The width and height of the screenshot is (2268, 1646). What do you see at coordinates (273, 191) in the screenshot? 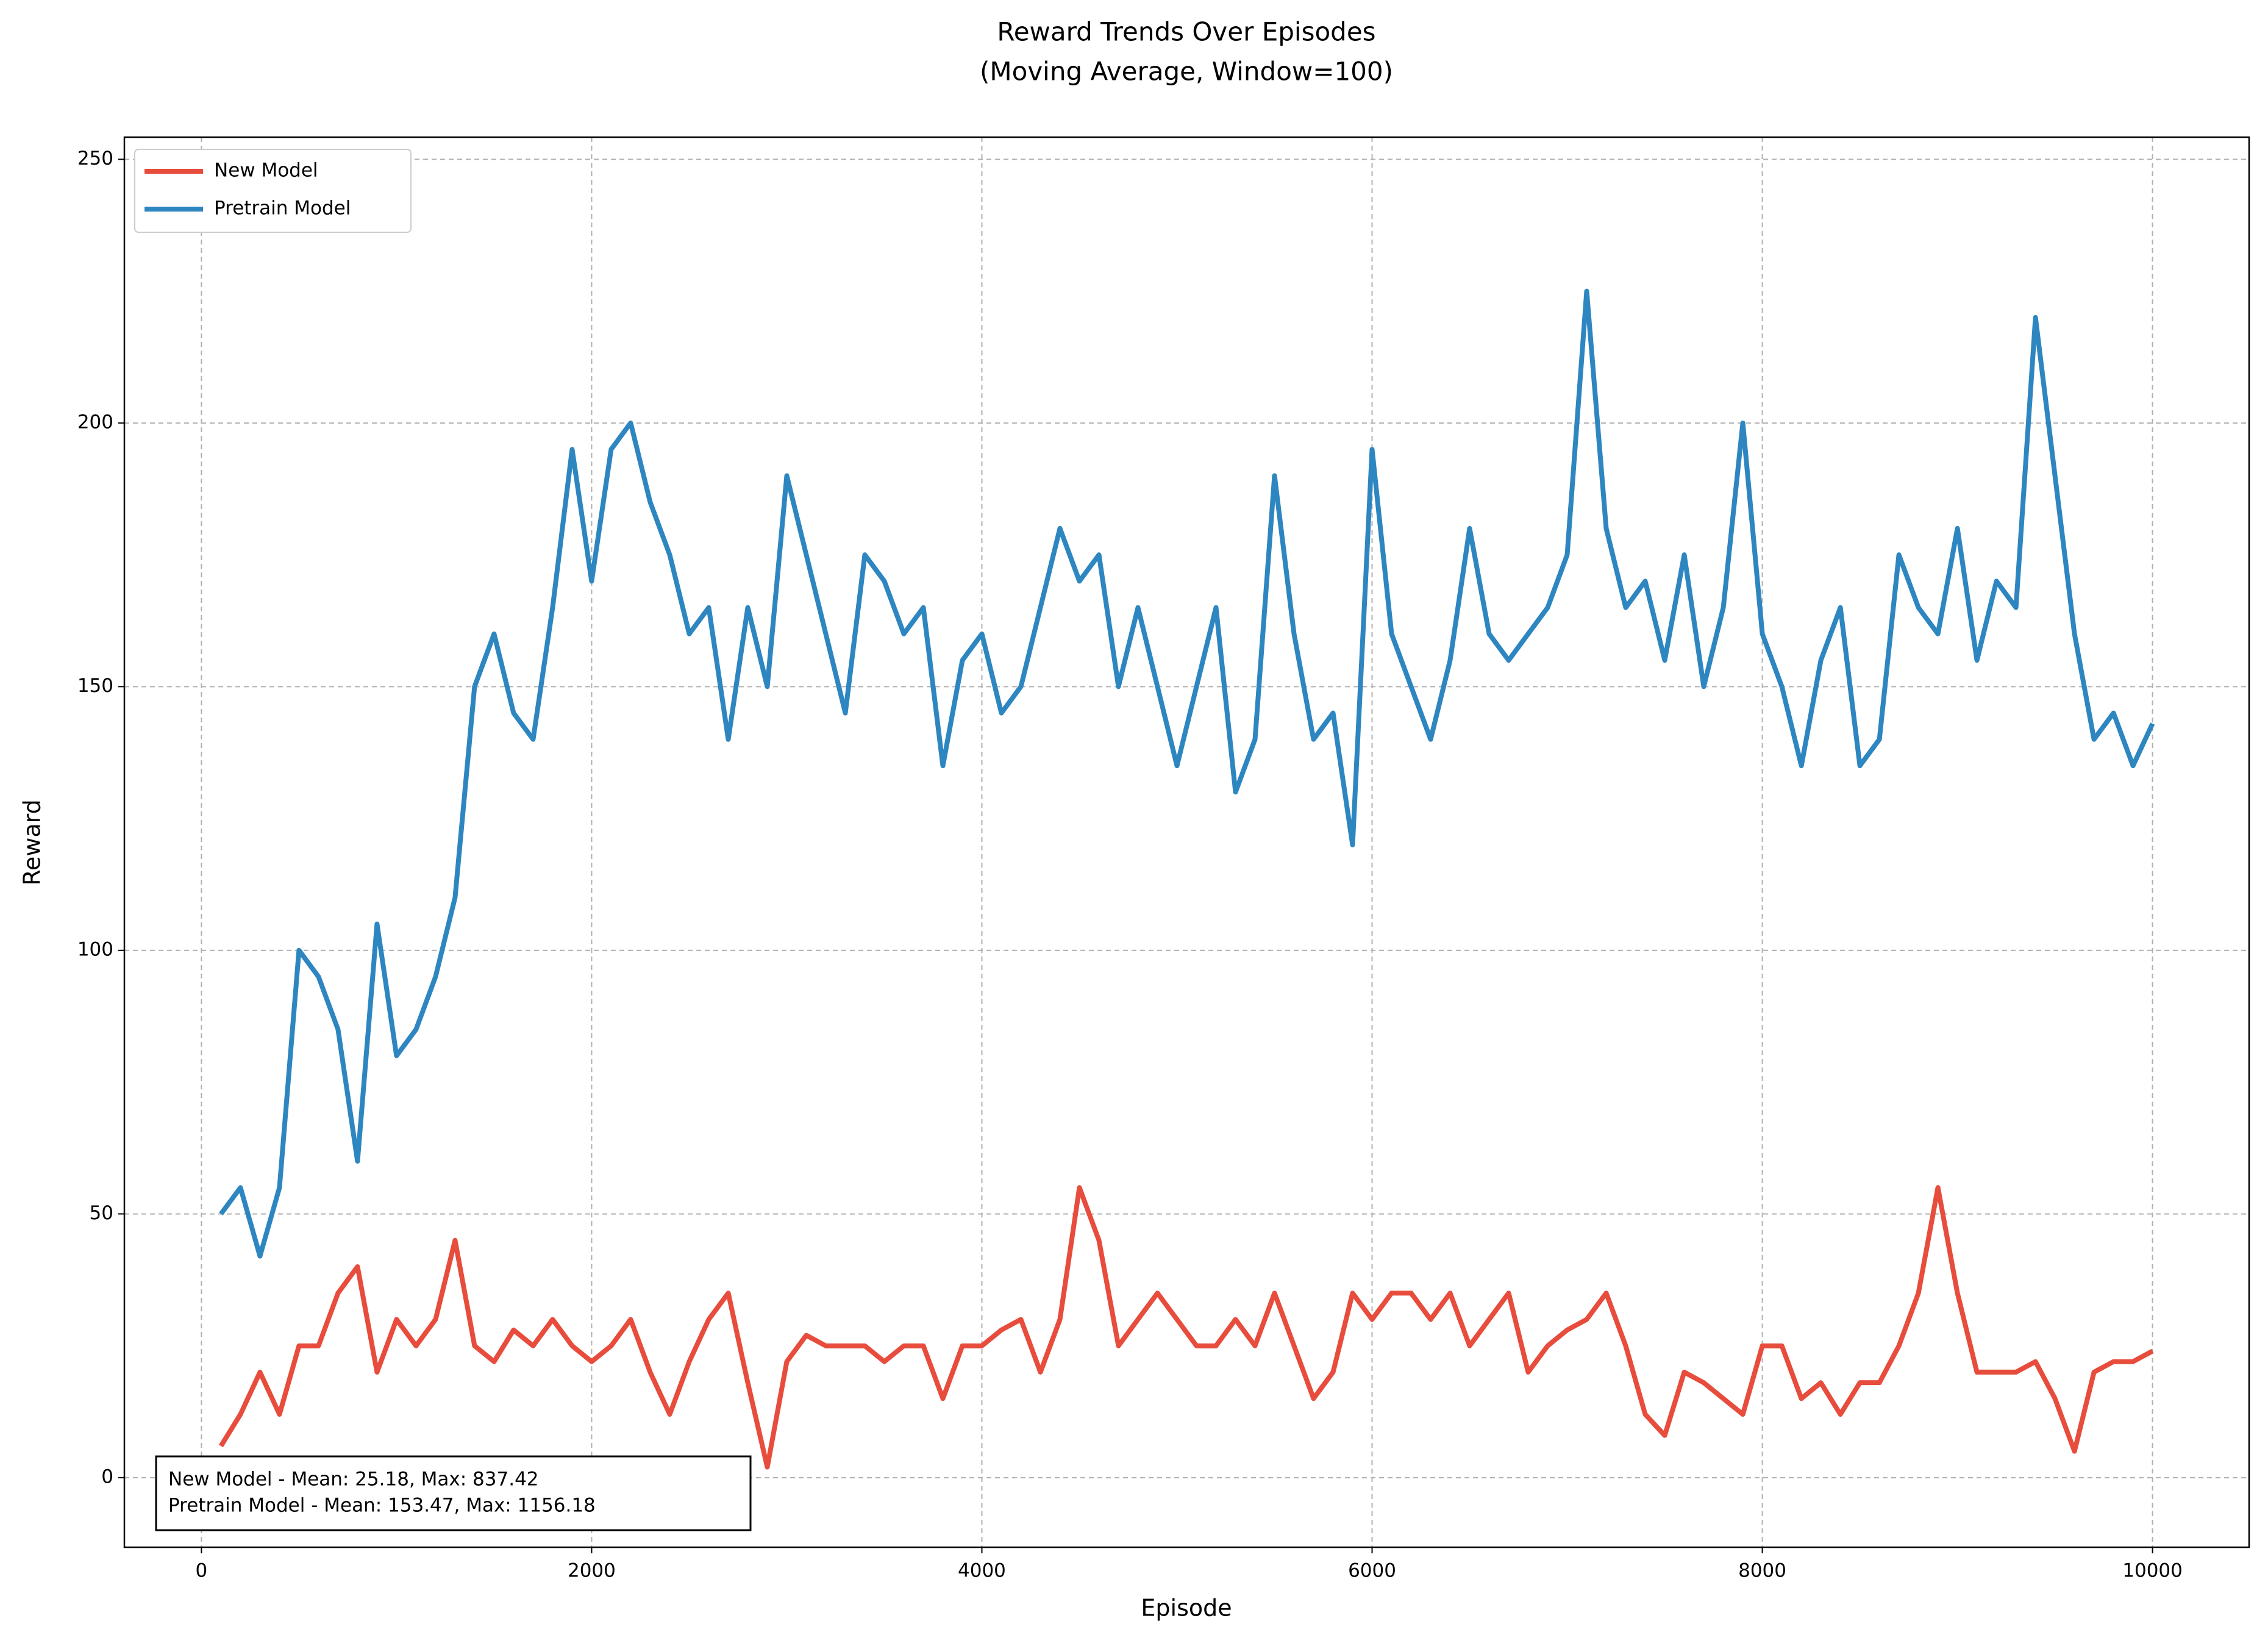
I see `legend-box` at bounding box center [273, 191].